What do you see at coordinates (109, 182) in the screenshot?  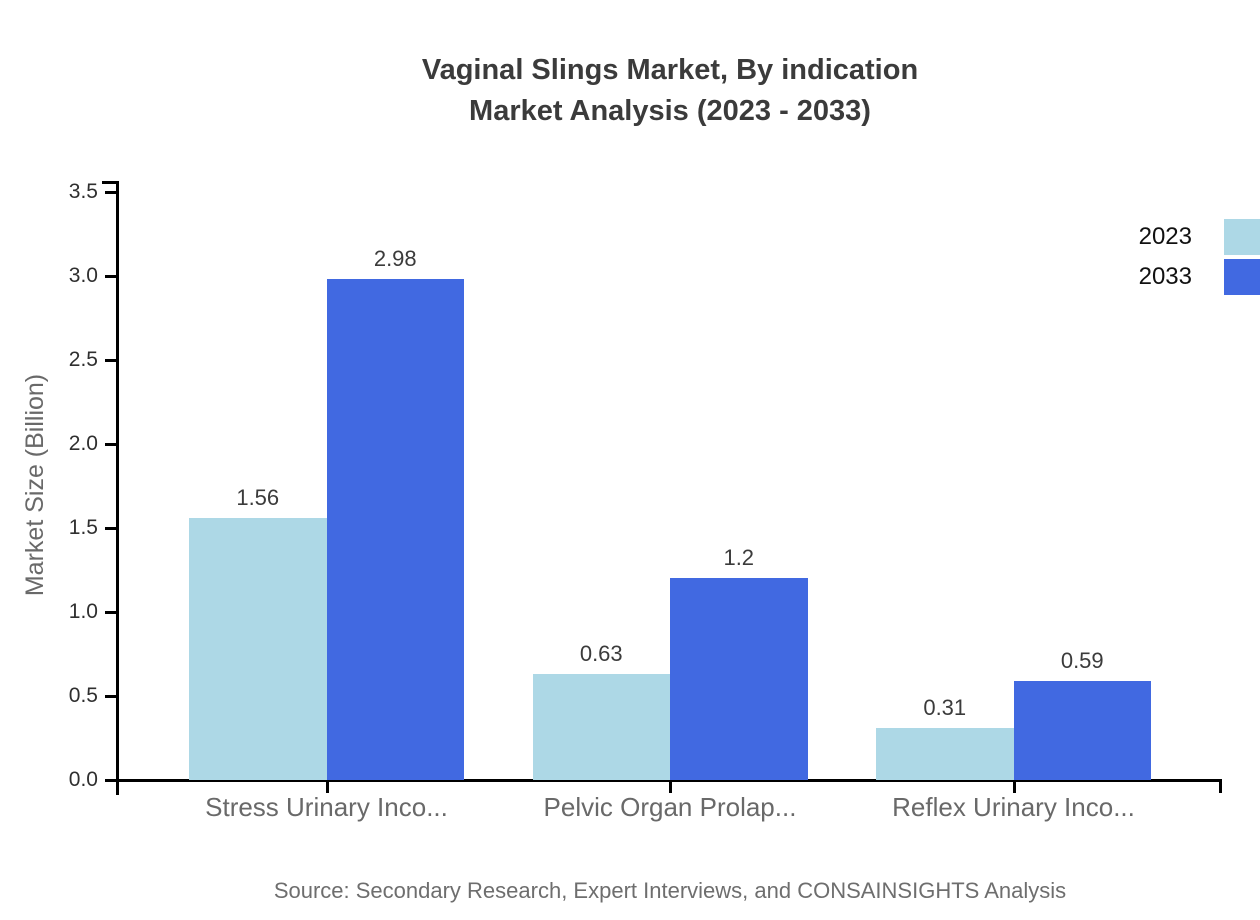 I see `y-axis-top-cap` at bounding box center [109, 182].